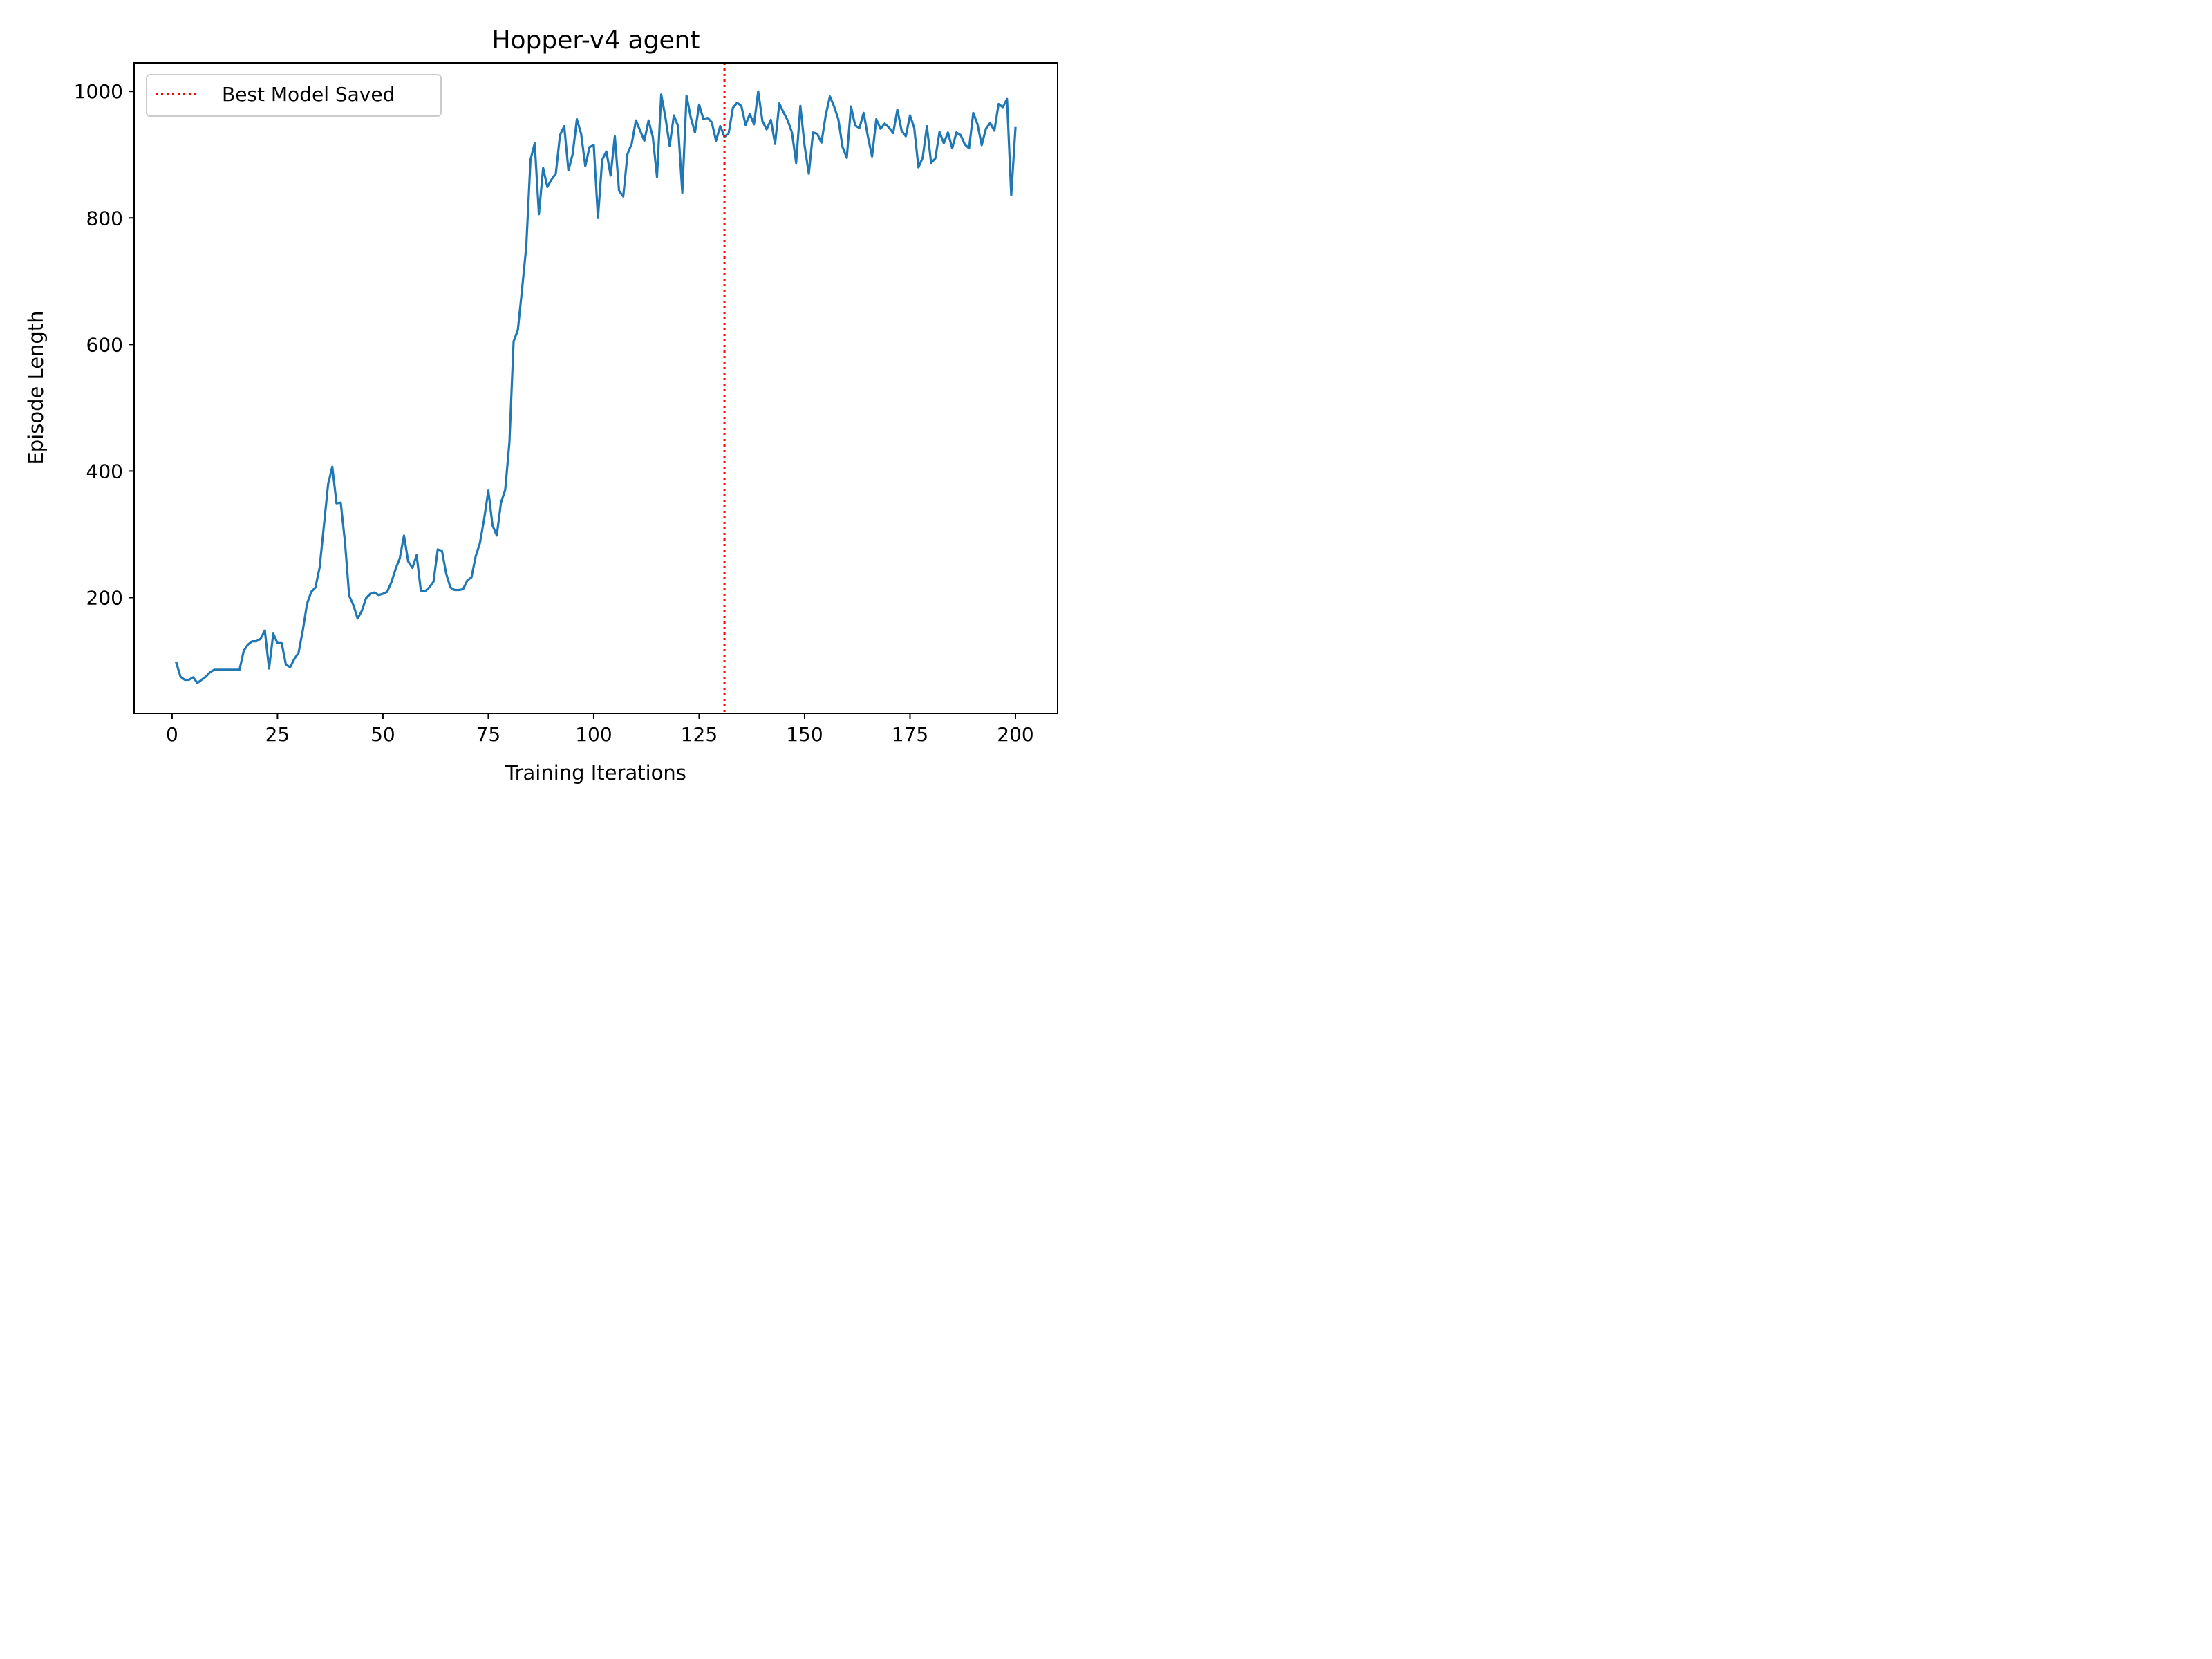  Describe the element at coordinates (595, 40) in the screenshot. I see `chart-title: Hopper-v4 agent` at that location.